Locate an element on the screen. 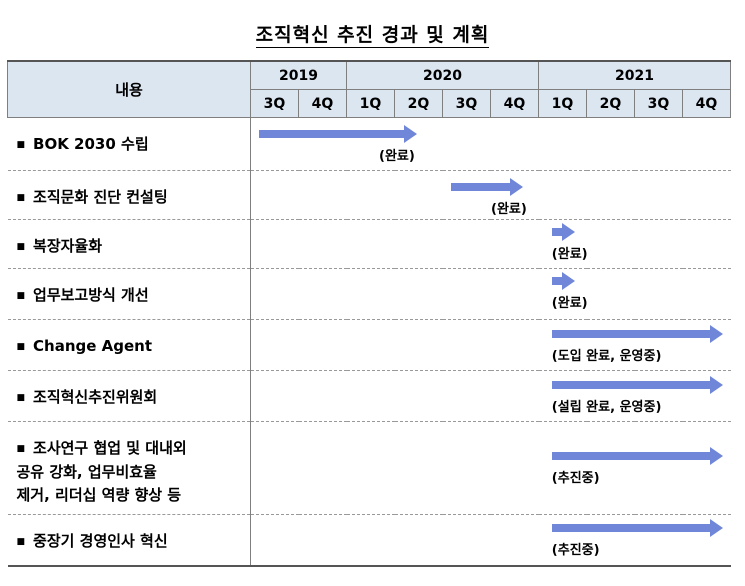 The height and width of the screenshot is (586, 745). task-row: ■ 조직혁신추진위원회 (설립 완료, 운영중) is located at coordinates (369, 396).